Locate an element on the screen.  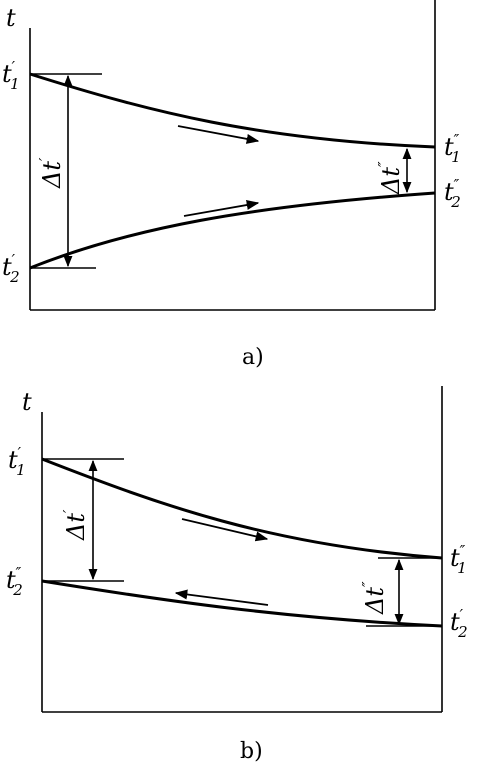
diagram-a-delta-t-in-label: Δt′ is located at coordinates (51, 173).